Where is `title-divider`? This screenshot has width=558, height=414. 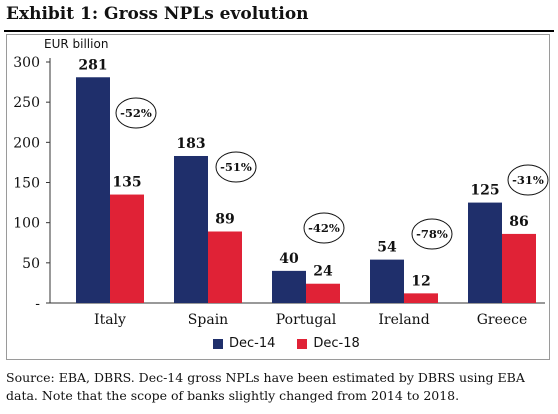
title-divider is located at coordinates (279, 31).